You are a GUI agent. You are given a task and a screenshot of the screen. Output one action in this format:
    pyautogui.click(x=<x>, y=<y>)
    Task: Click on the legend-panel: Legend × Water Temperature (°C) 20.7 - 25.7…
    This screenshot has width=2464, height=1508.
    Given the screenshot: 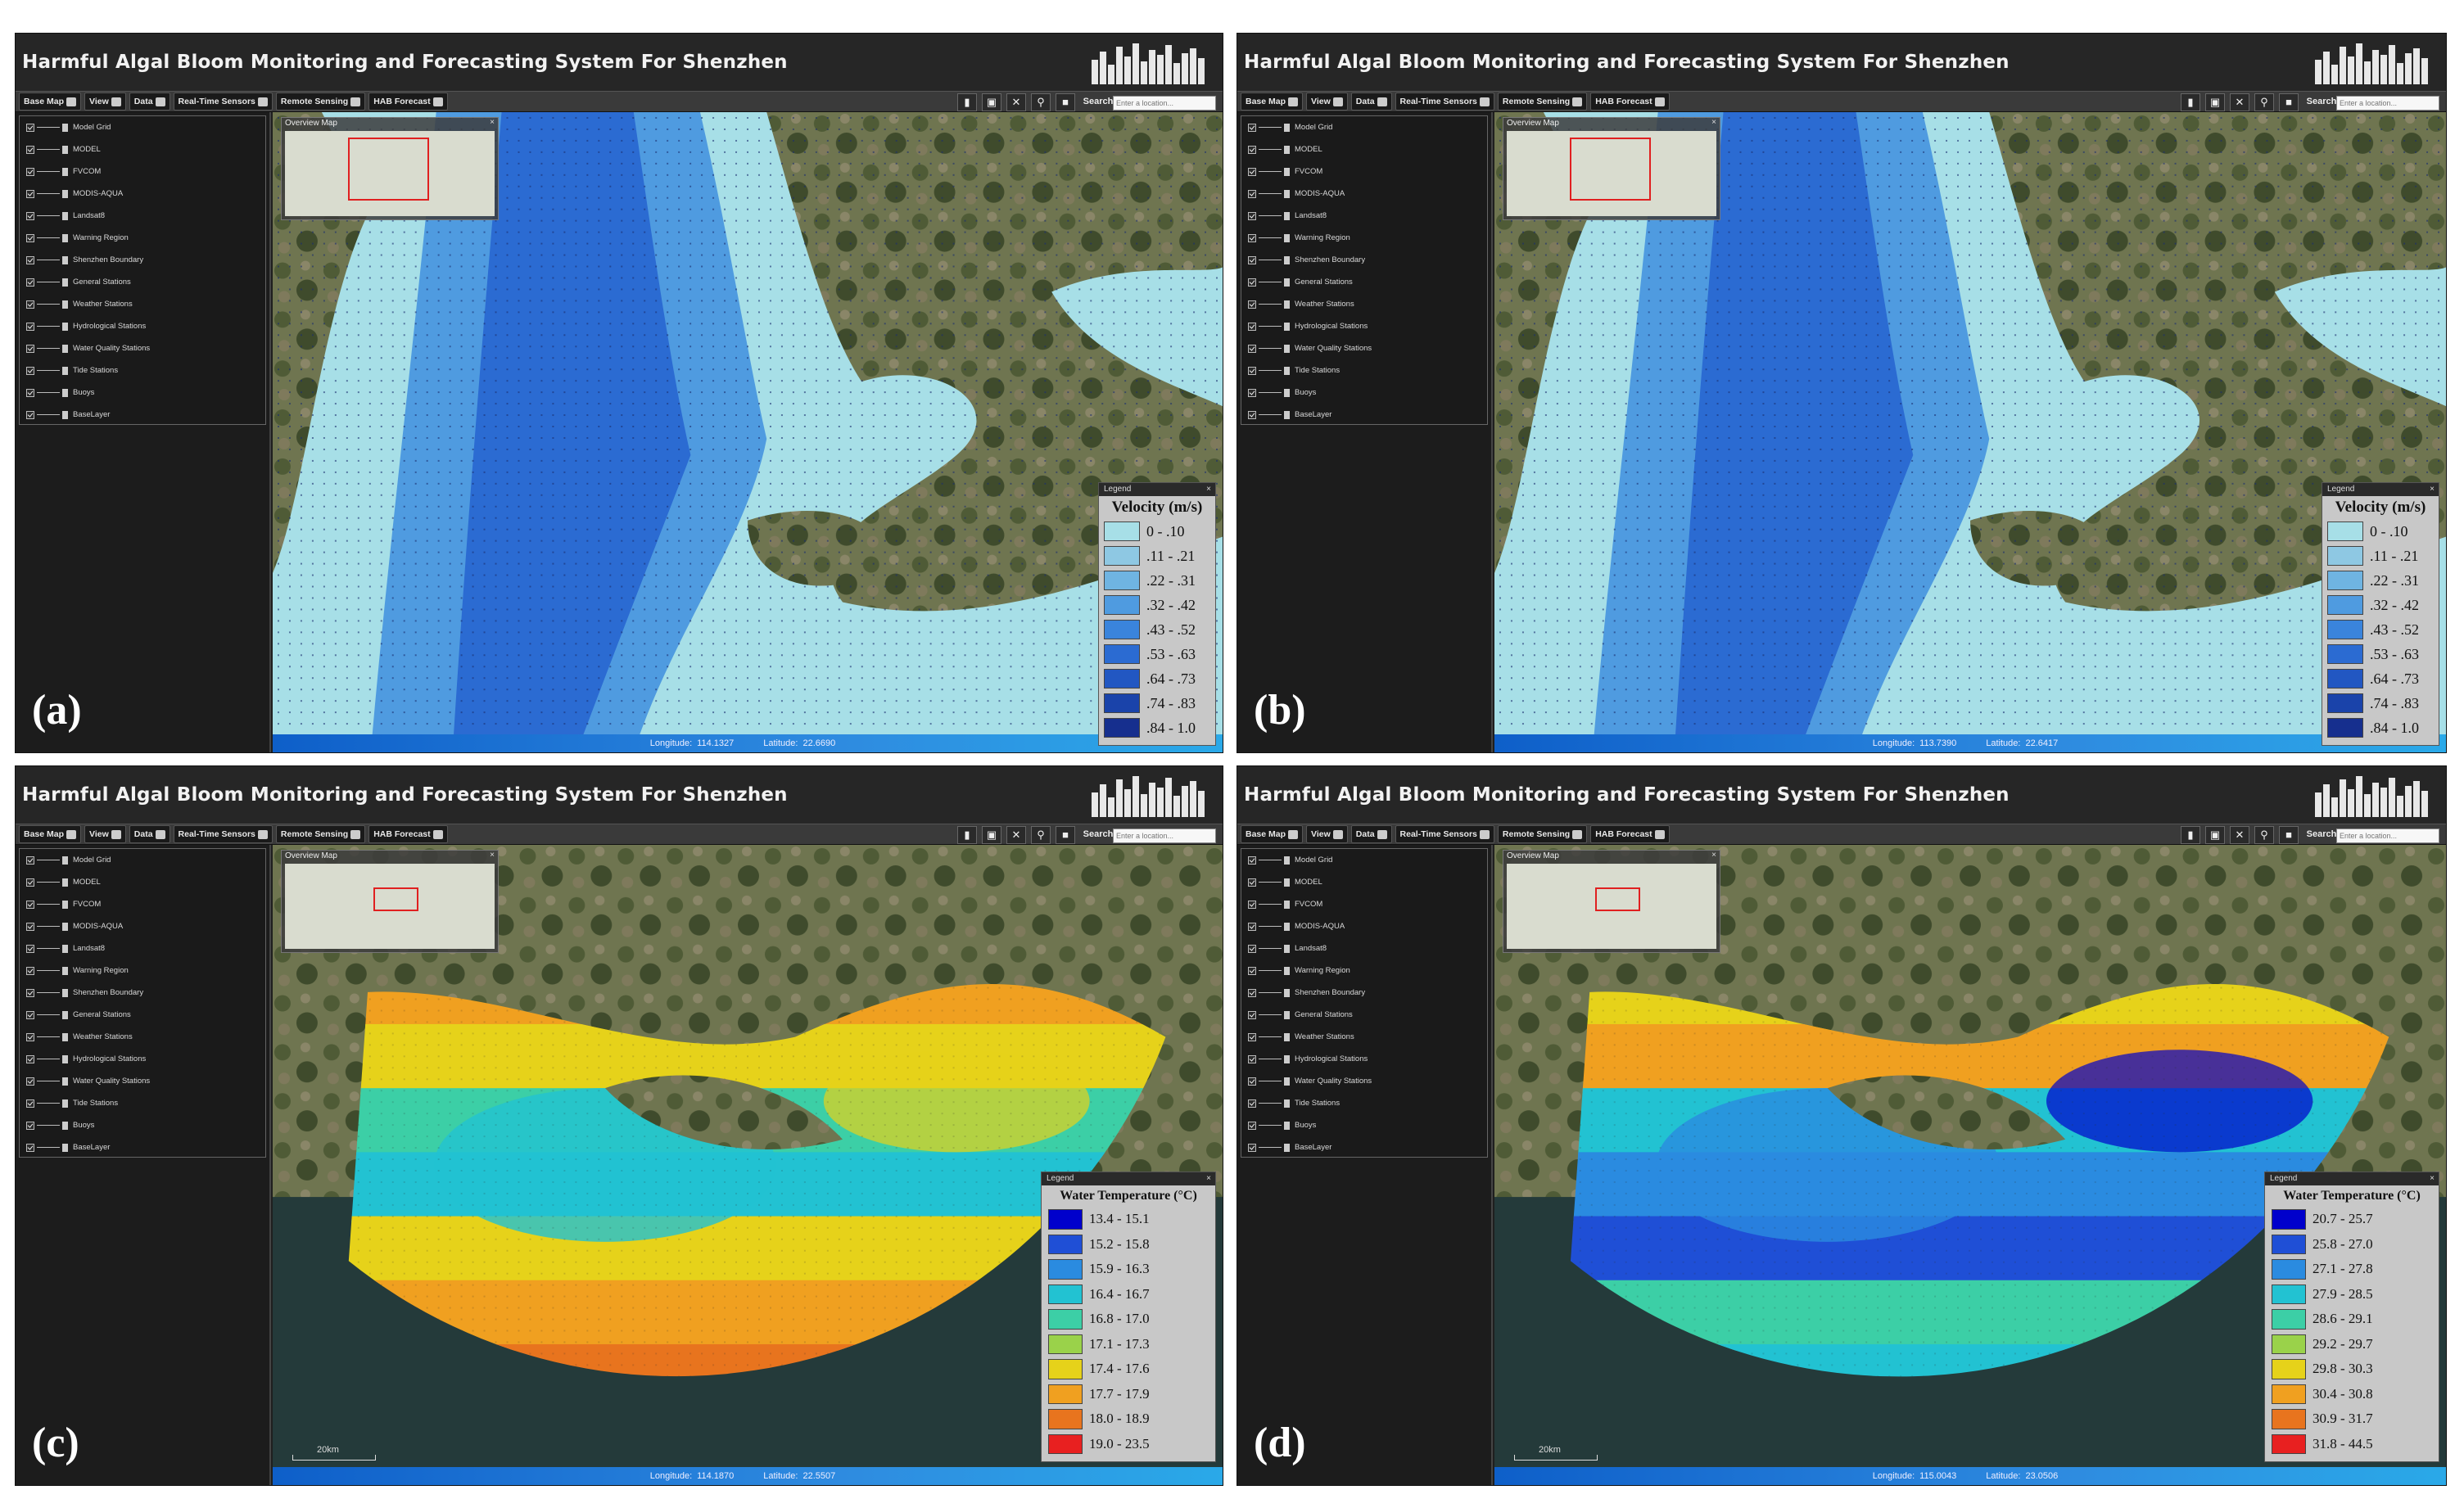 What is the action you would take?
    pyautogui.click(x=2351, y=1317)
    